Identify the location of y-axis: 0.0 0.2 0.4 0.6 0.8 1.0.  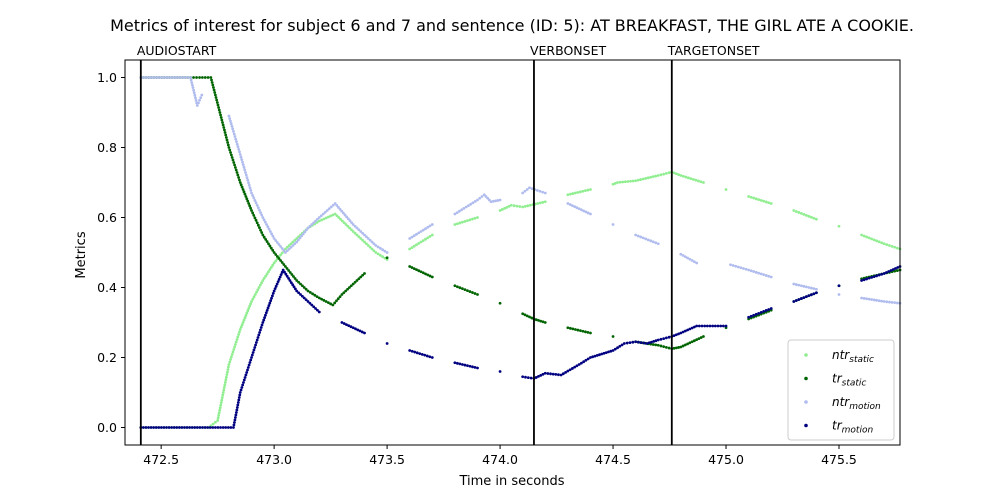
(111, 252).